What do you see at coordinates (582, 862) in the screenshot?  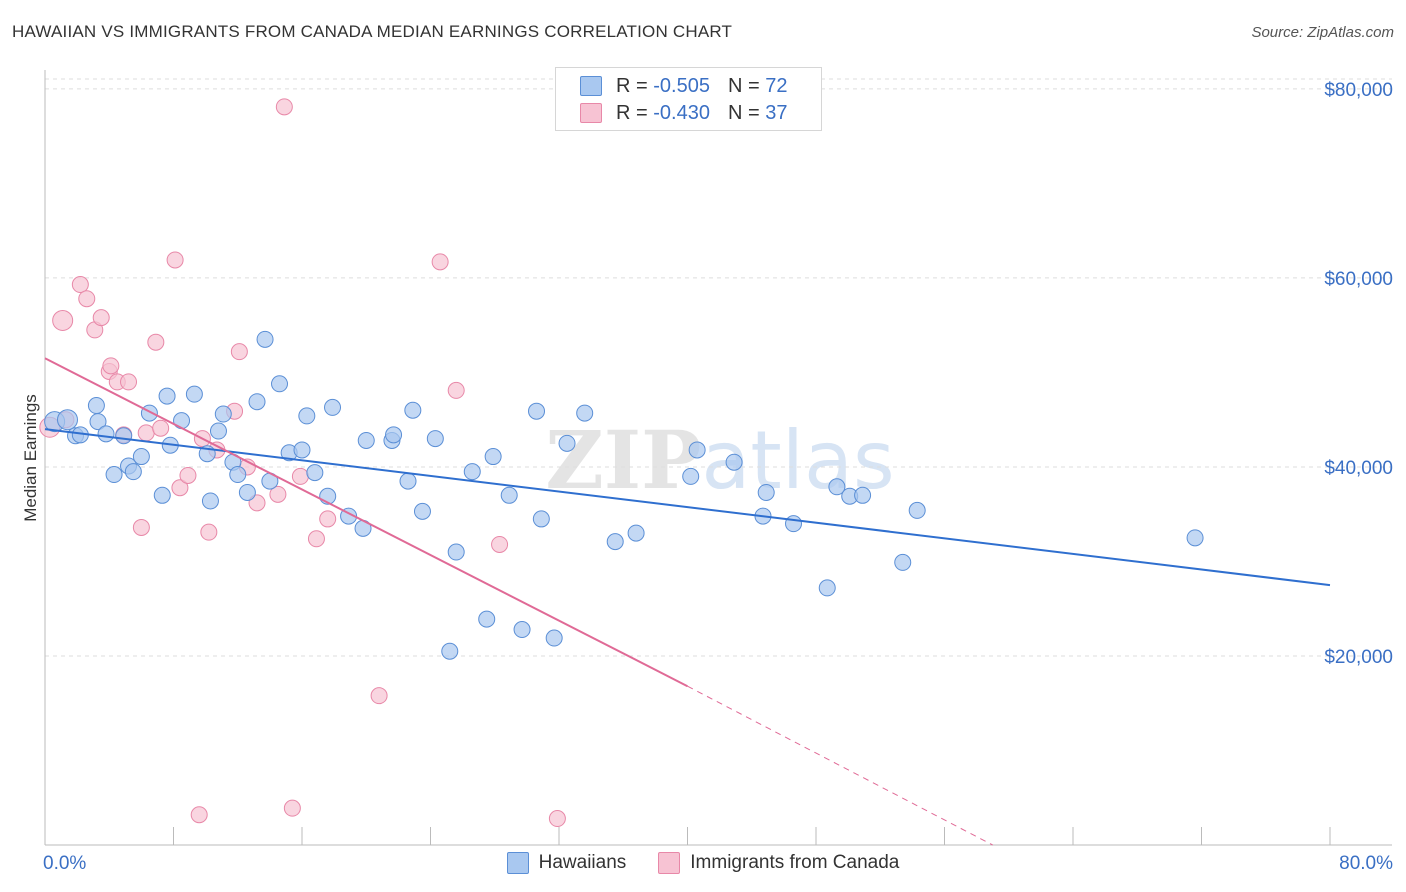 I see `legend-label-hawaiians: Hawaiians` at bounding box center [582, 862].